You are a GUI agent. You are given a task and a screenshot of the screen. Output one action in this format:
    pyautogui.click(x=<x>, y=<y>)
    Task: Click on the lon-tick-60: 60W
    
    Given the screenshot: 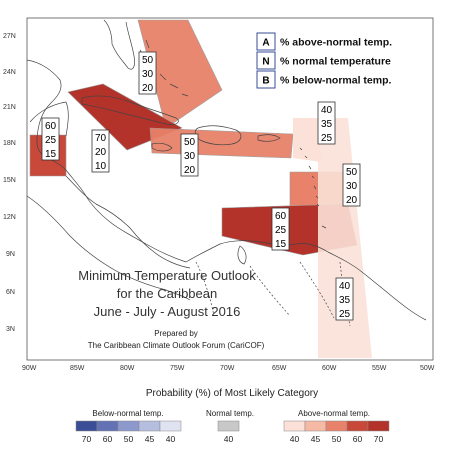 What is the action you would take?
    pyautogui.click(x=329, y=368)
    